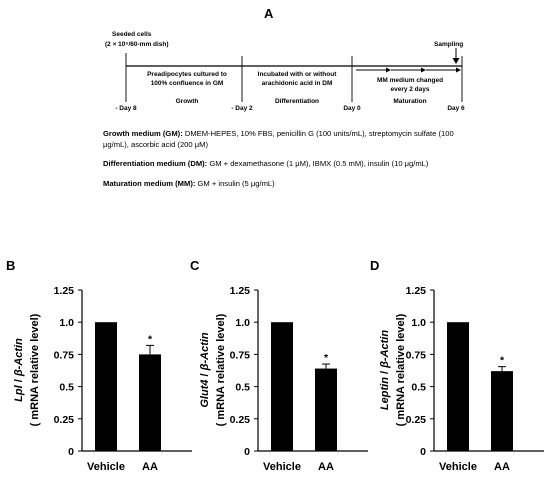 The image size is (550, 478). What do you see at coordinates (409, 101) in the screenshot?
I see `phase-maturation: Maturation` at bounding box center [409, 101].